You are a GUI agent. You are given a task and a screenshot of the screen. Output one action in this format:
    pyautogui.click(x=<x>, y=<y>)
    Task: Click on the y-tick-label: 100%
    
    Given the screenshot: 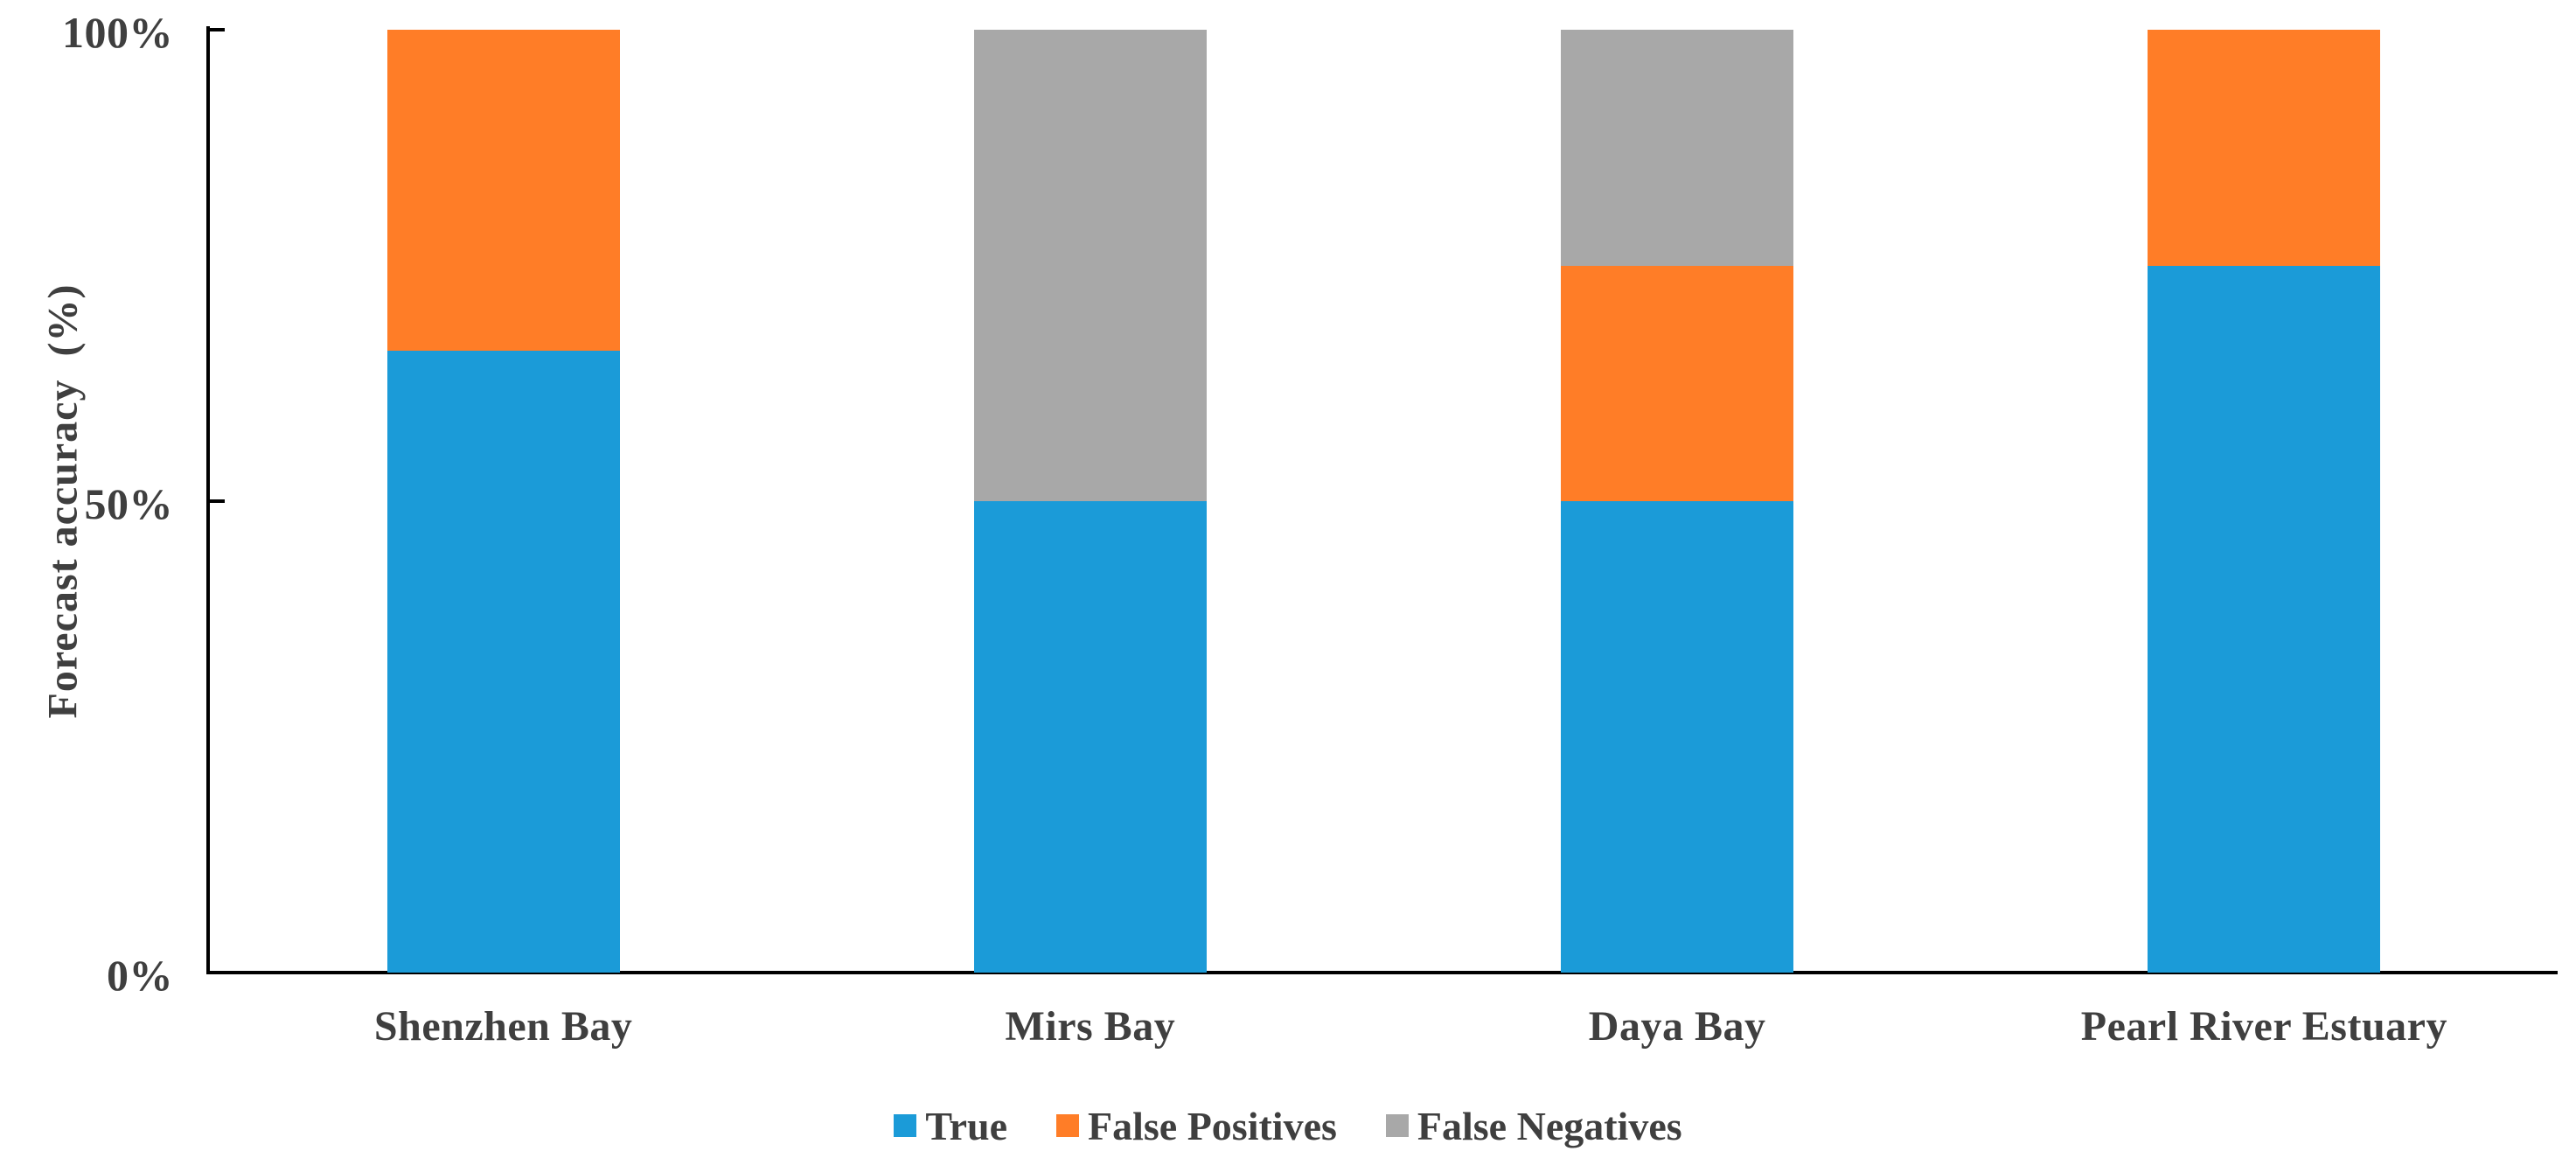 What is the action you would take?
    pyautogui.click(x=117, y=32)
    